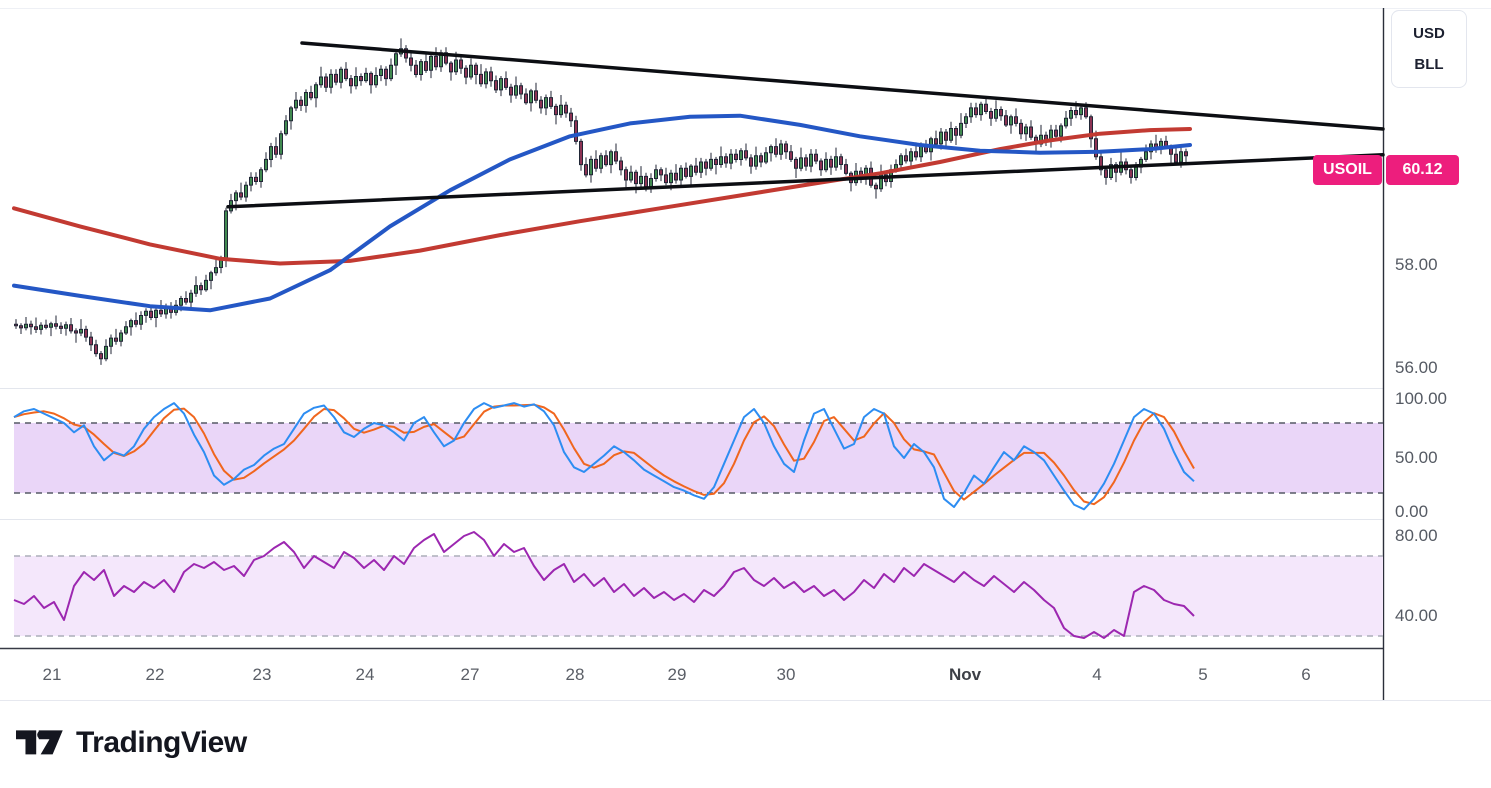 Image resolution: width=1491 pixels, height=788 pixels. What do you see at coordinates (842, 86) in the screenshot?
I see `trendline-upper` at bounding box center [842, 86].